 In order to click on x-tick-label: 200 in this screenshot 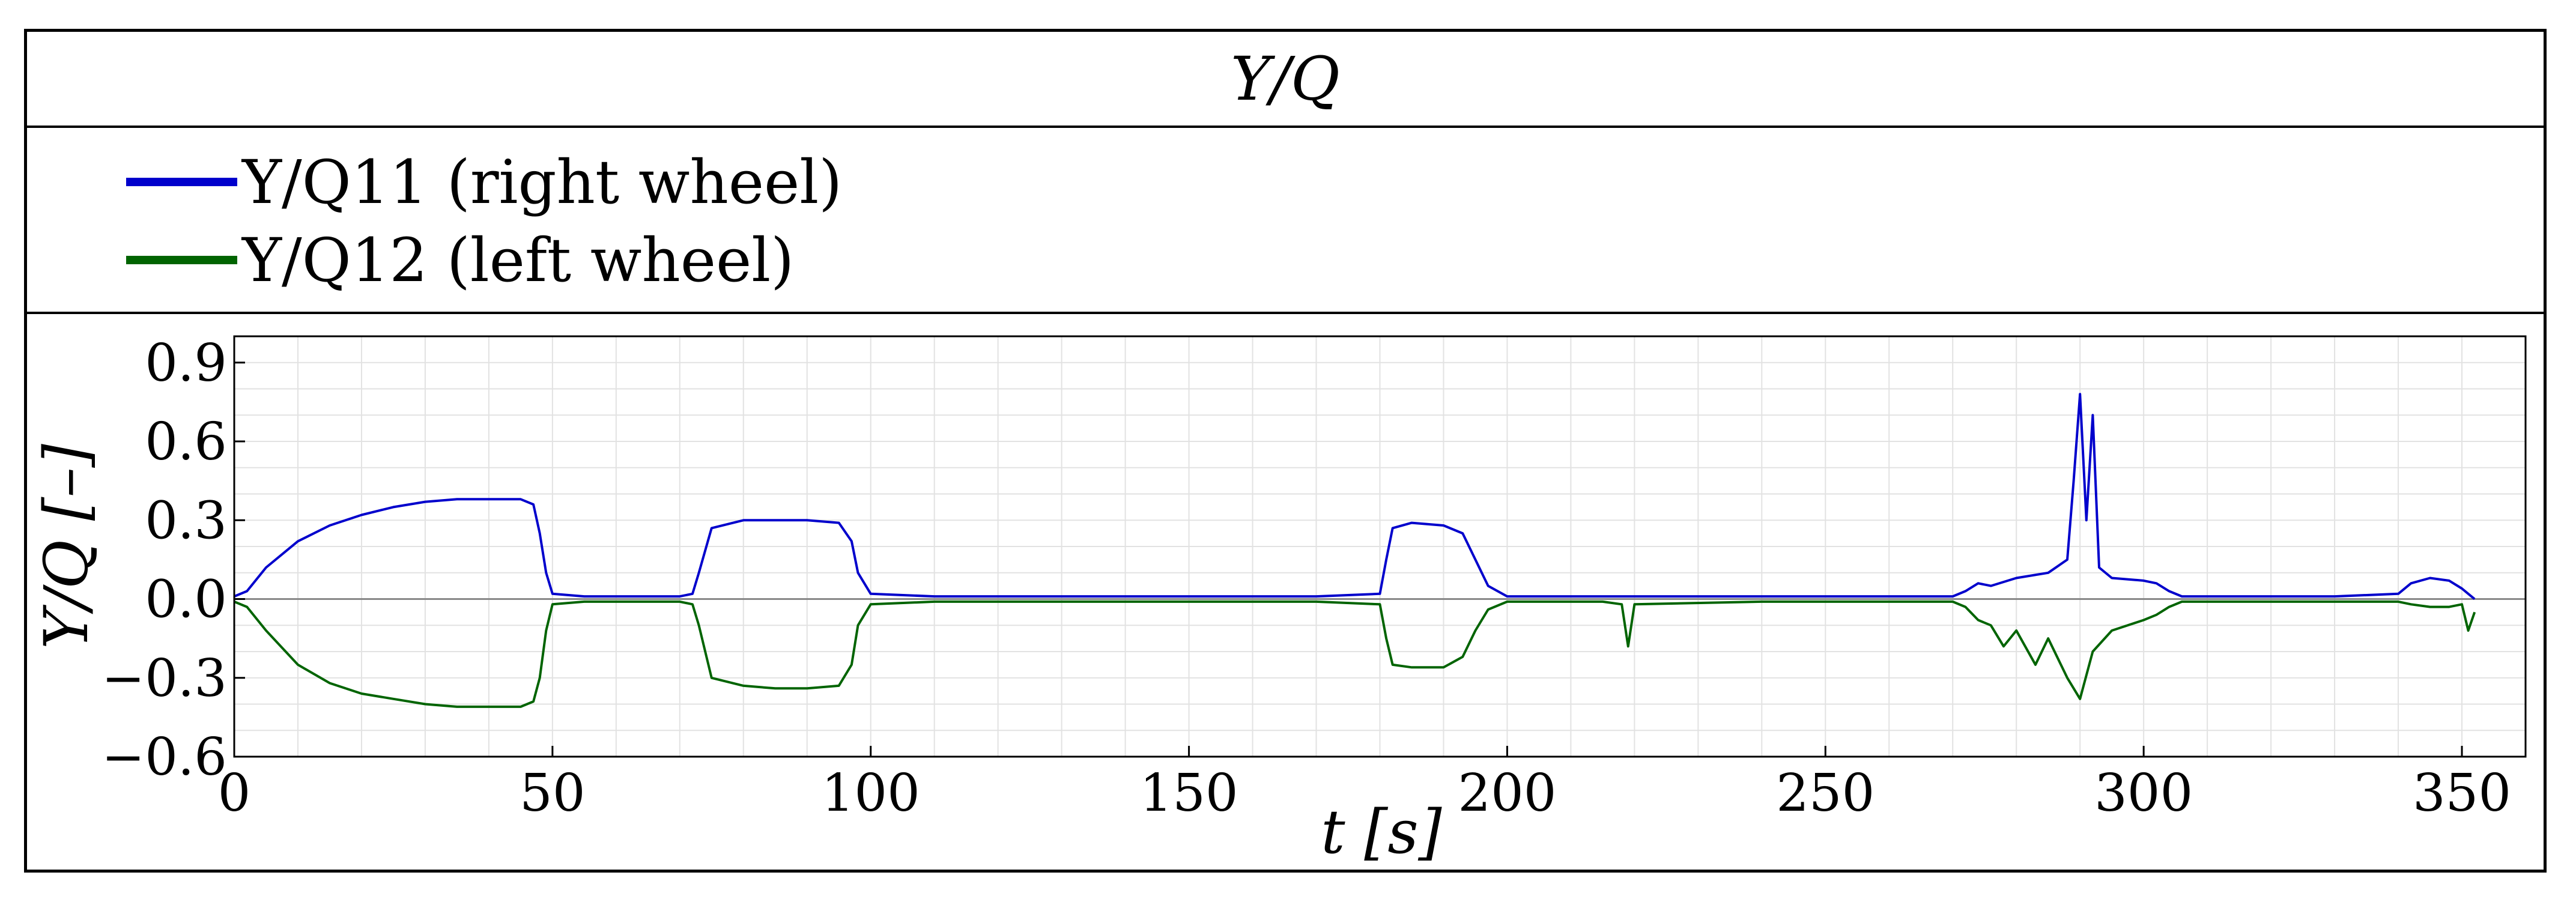, I will do `click(1507, 793)`.